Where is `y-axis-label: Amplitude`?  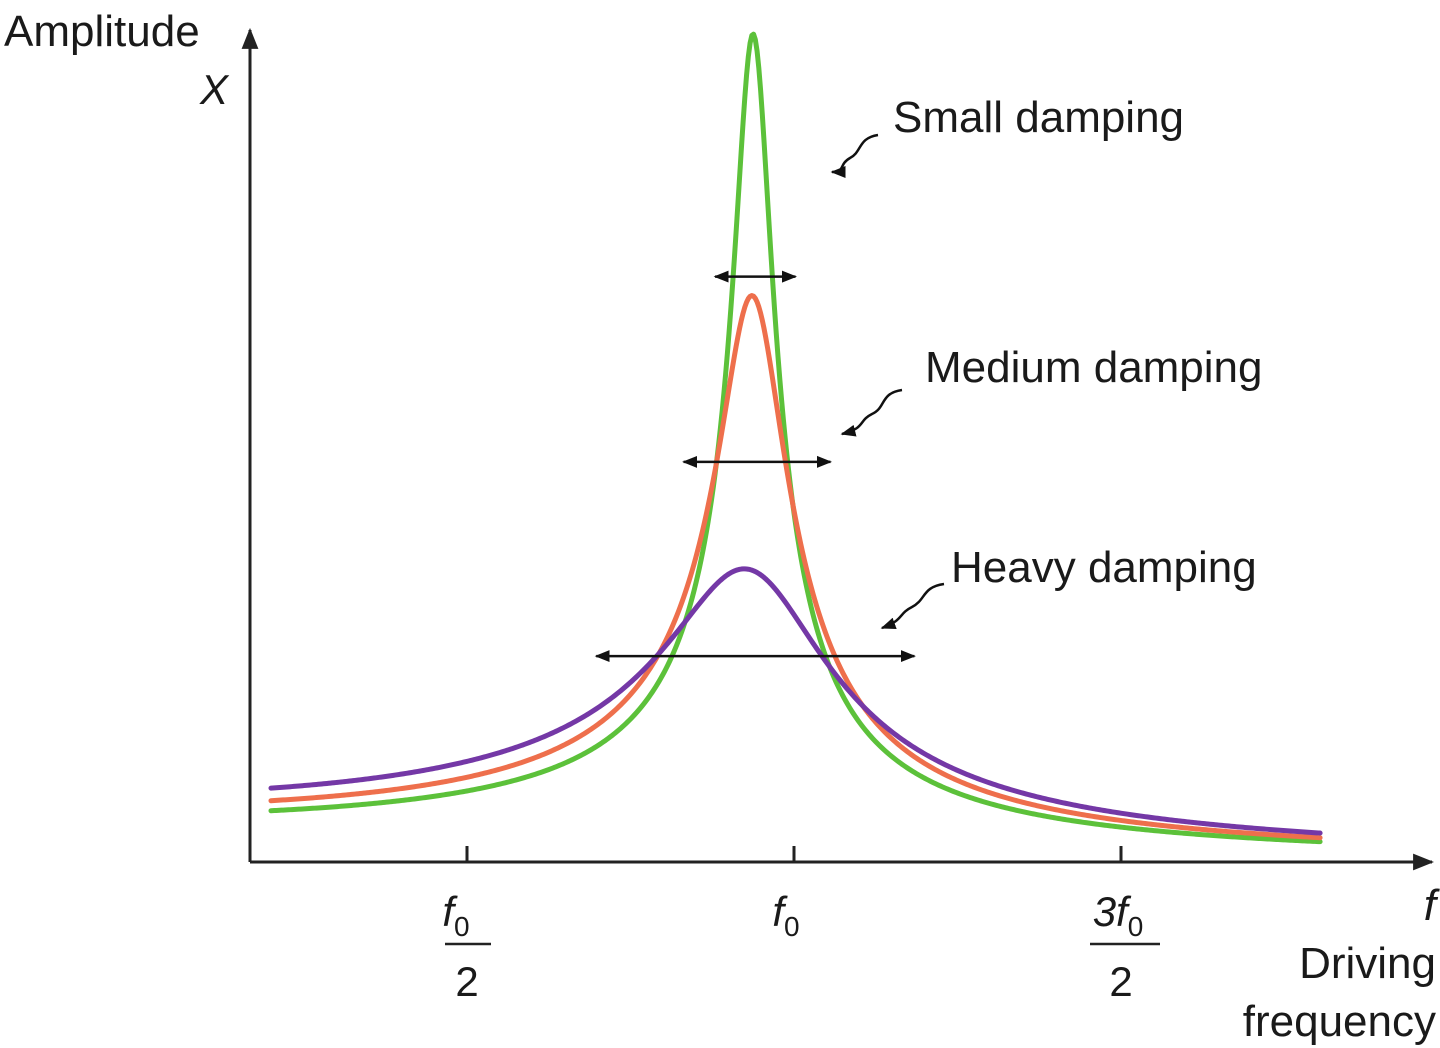
y-axis-label: Amplitude is located at coordinates (102, 31).